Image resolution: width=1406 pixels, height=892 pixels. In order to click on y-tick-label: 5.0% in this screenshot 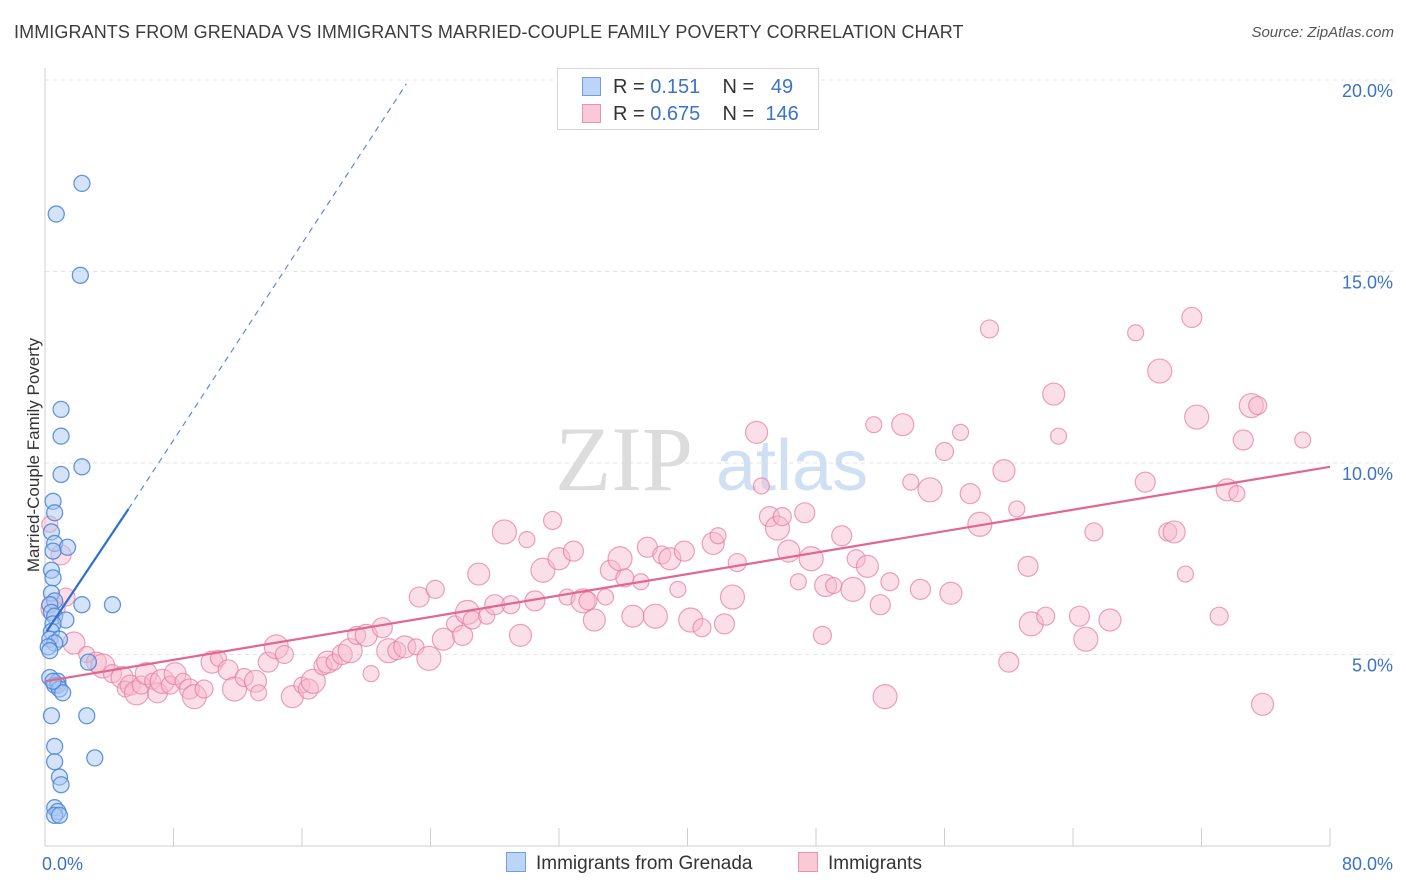, I will do `click(1372, 666)`.